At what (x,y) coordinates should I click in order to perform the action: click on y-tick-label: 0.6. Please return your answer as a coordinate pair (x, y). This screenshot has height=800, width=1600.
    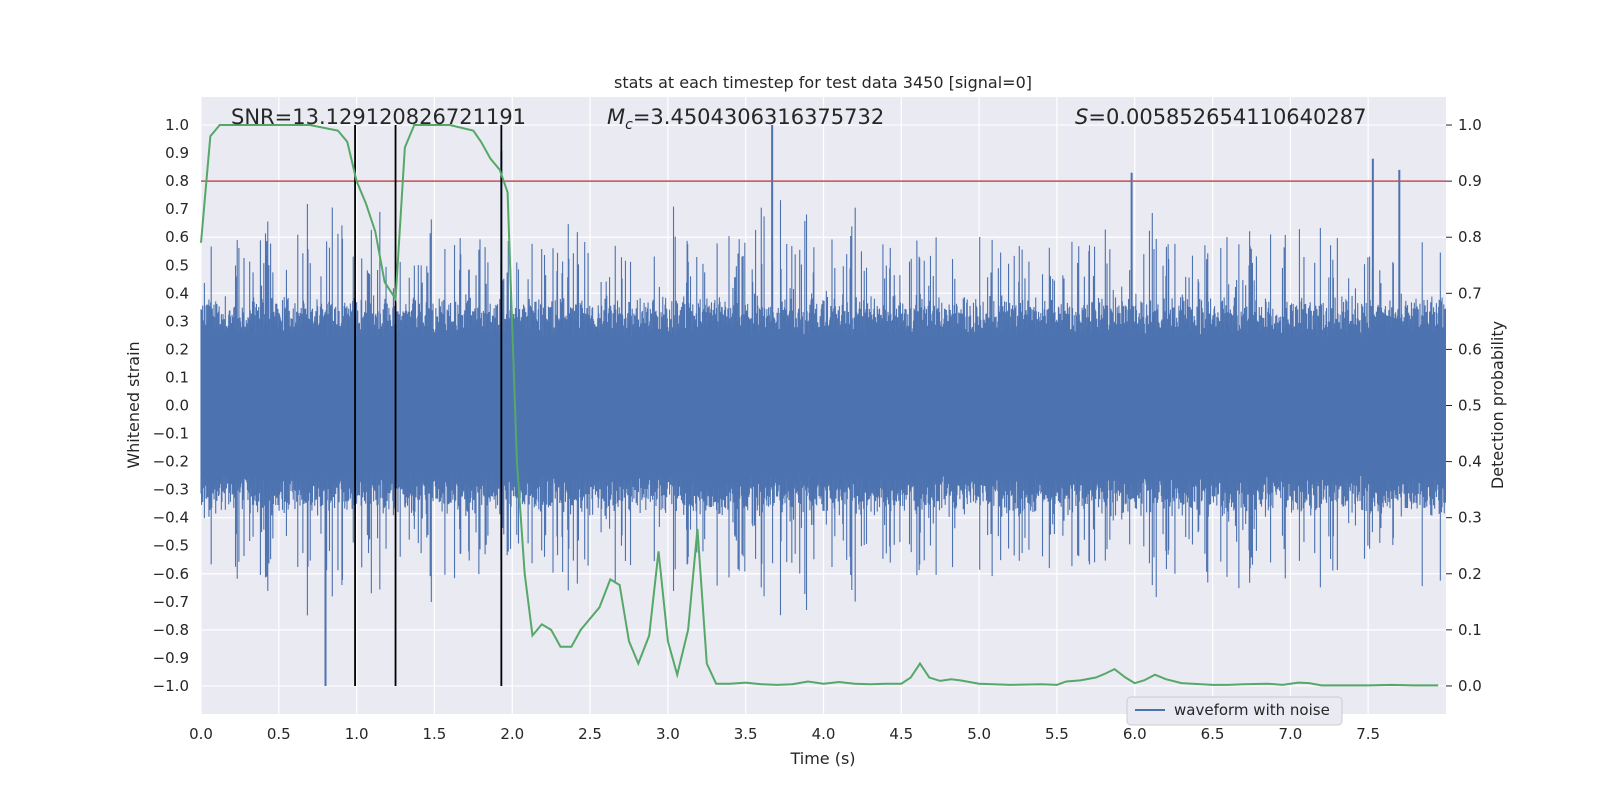
    Looking at the image, I should click on (177, 237).